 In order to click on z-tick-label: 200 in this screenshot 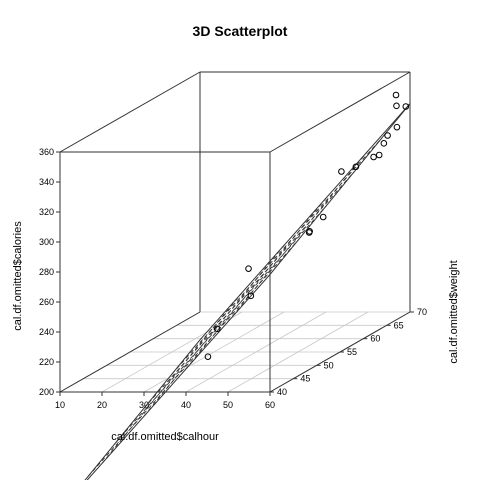, I will do `click(46, 392)`.